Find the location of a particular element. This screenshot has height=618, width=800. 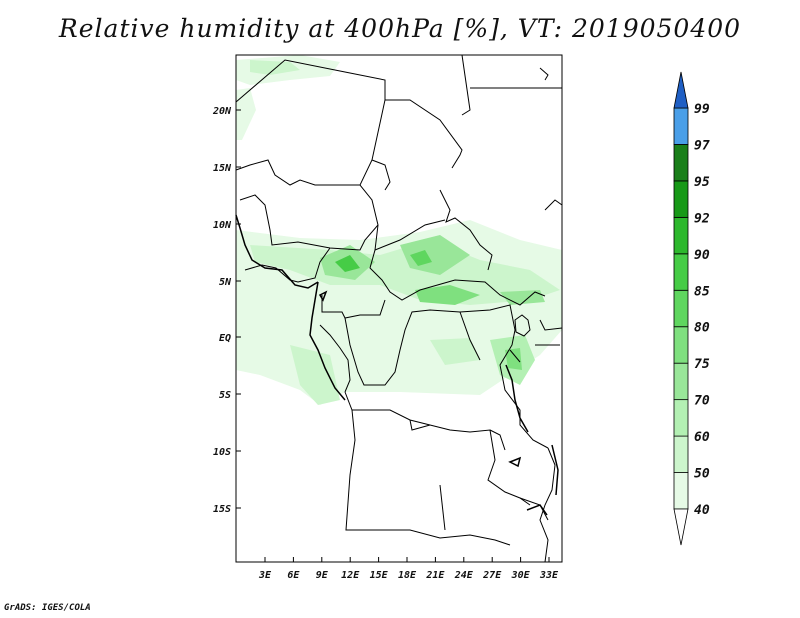

colorbar-label: 92 is located at coordinates (702, 218).